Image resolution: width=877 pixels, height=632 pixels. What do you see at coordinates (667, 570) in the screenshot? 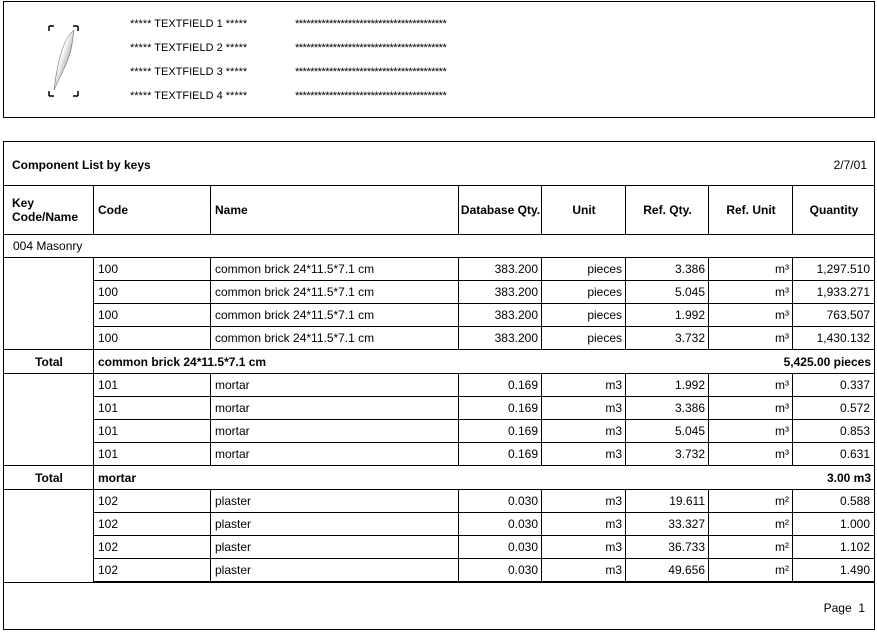
I see `table-cell: 49.656` at bounding box center [667, 570].